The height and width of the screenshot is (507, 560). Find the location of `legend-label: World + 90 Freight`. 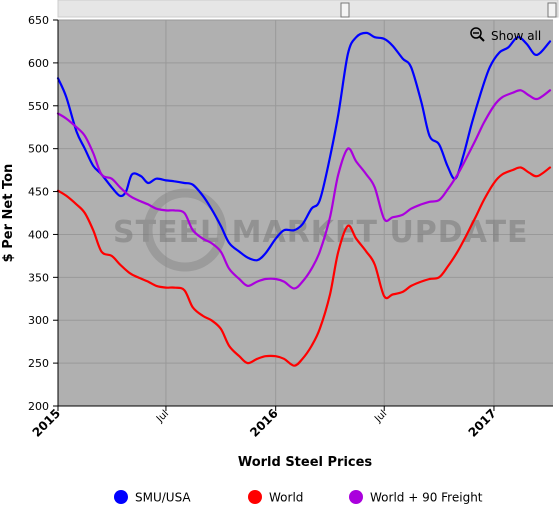

legend-label: World + 90 Freight is located at coordinates (426, 498).